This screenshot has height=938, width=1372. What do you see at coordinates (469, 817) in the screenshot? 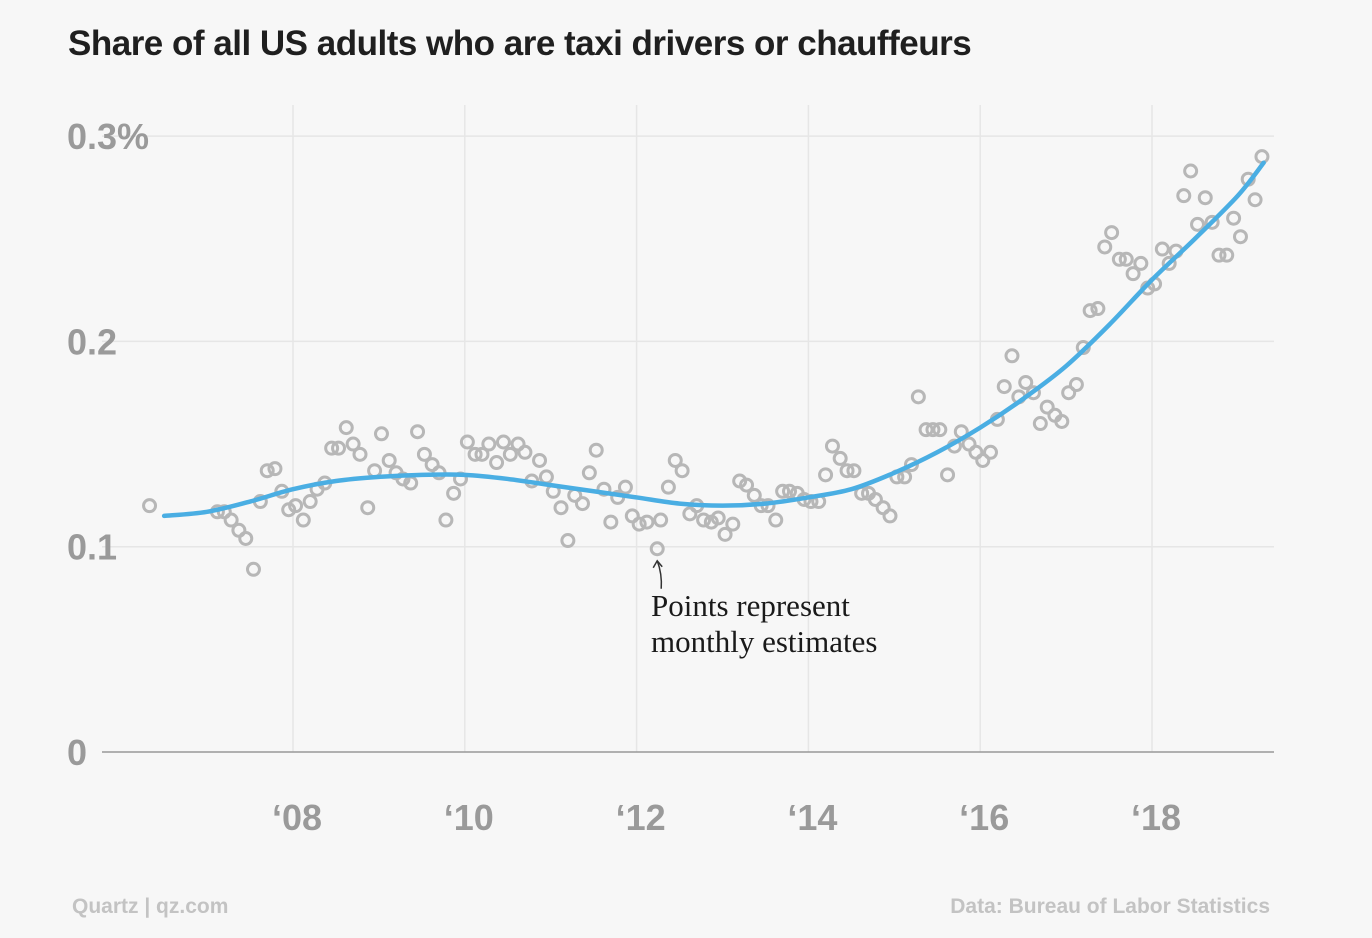
I see `x-tick-label: ‘10` at bounding box center [469, 817].